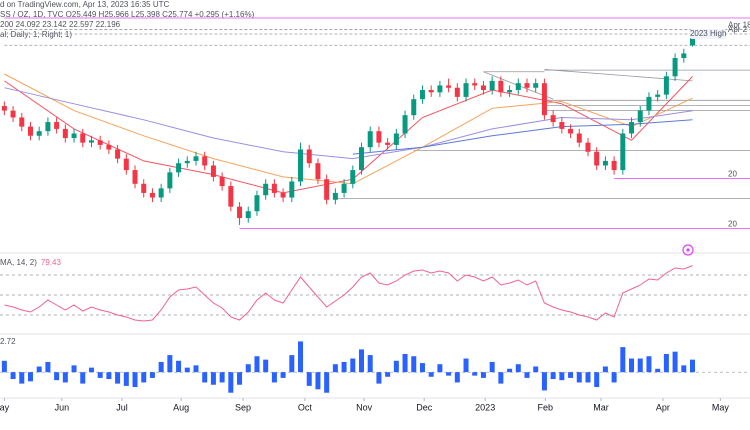 This screenshot has height=430, width=750. I want to click on rsi-label: MA, 14, 2), so click(18, 262).